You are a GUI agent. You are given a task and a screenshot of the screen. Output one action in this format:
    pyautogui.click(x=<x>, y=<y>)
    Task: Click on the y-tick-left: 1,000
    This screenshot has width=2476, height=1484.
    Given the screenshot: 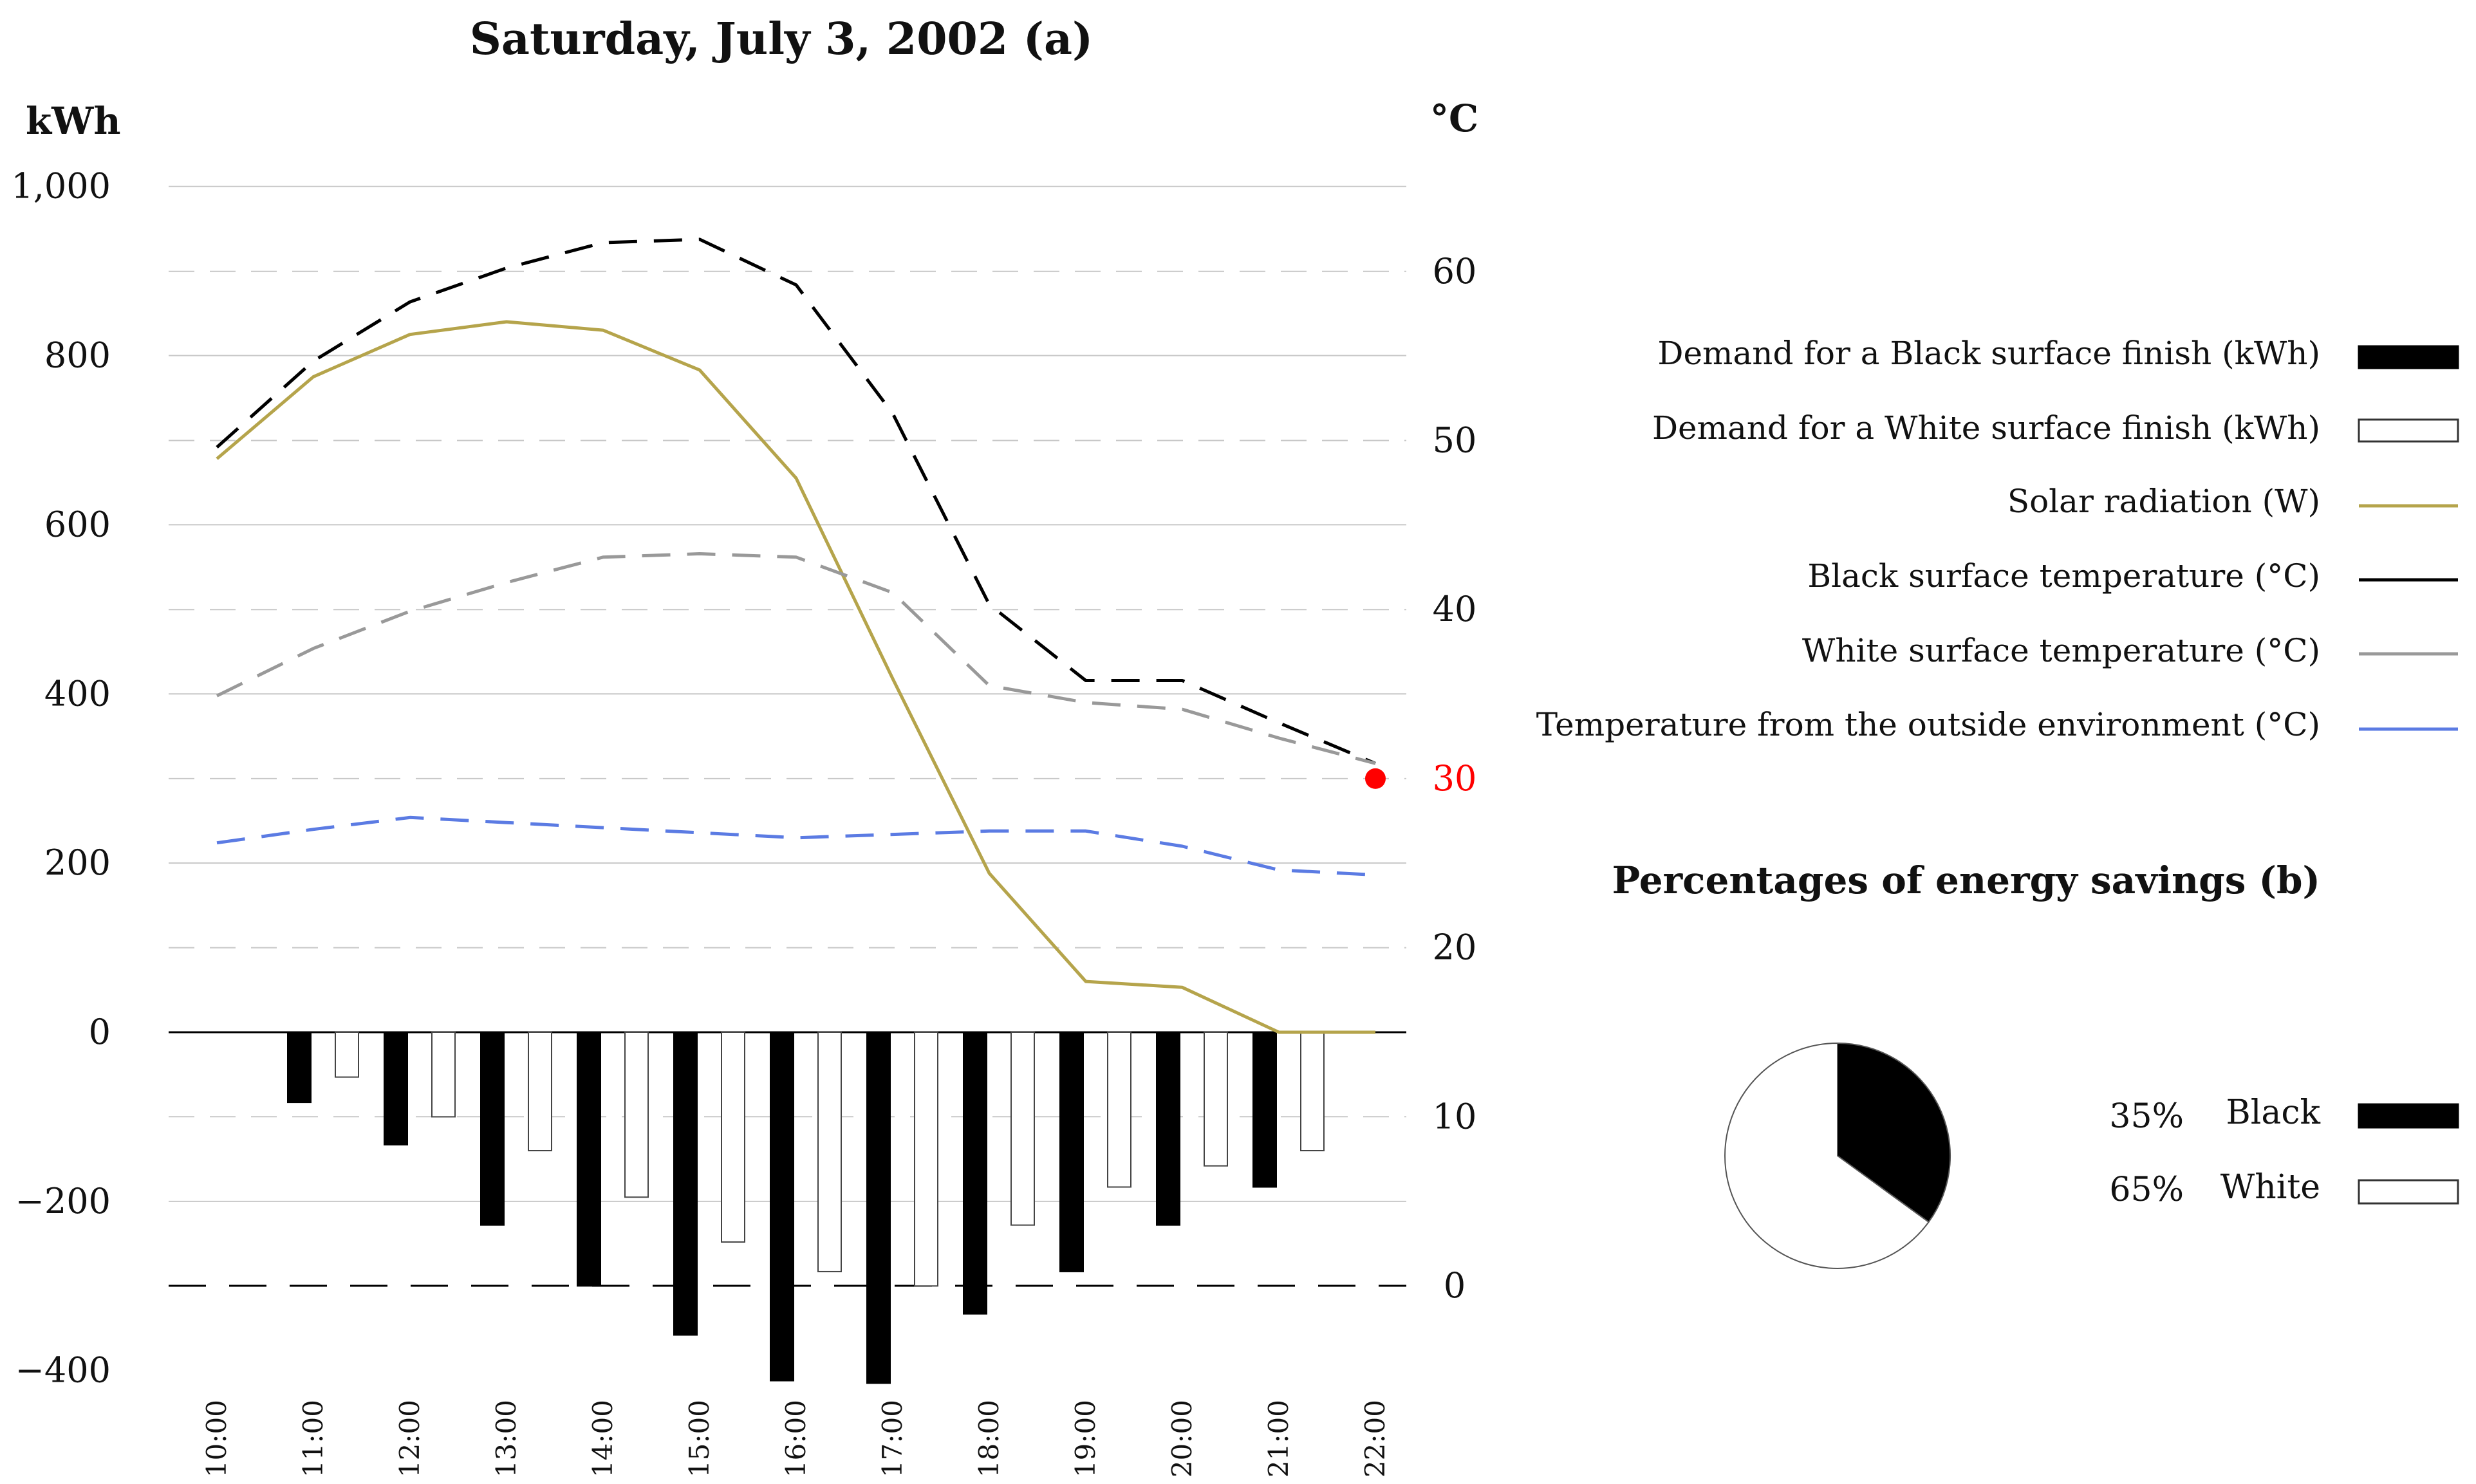 What is the action you would take?
    pyautogui.click(x=61, y=186)
    